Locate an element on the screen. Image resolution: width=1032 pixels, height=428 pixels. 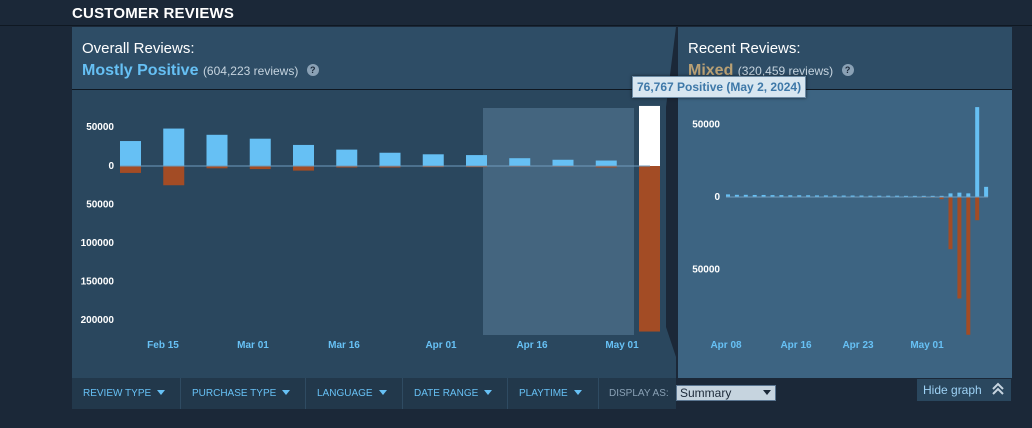
filter-purchase-type: PURCHASE TYPE is located at coordinates (241, 393).